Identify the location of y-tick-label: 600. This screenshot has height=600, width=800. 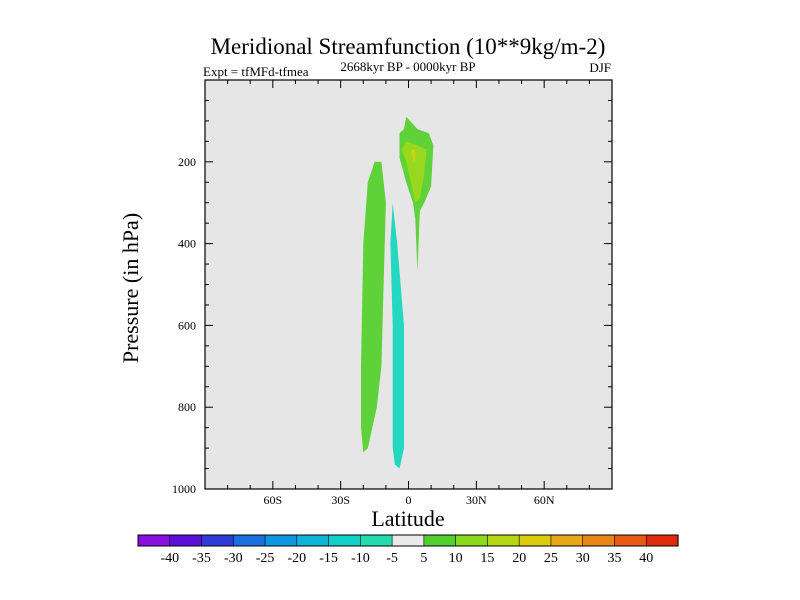
(187, 325).